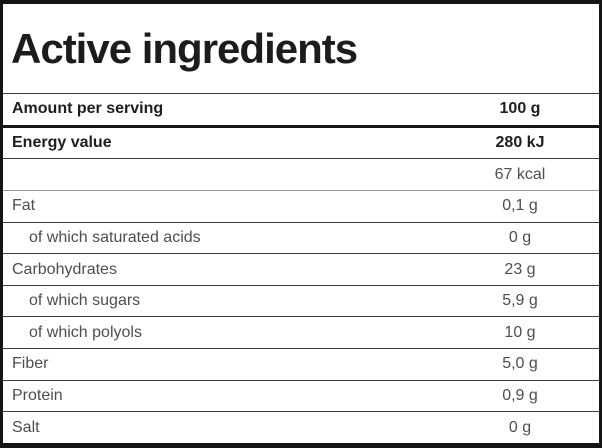  What do you see at coordinates (30, 364) in the screenshot?
I see `row-label: Fiber` at bounding box center [30, 364].